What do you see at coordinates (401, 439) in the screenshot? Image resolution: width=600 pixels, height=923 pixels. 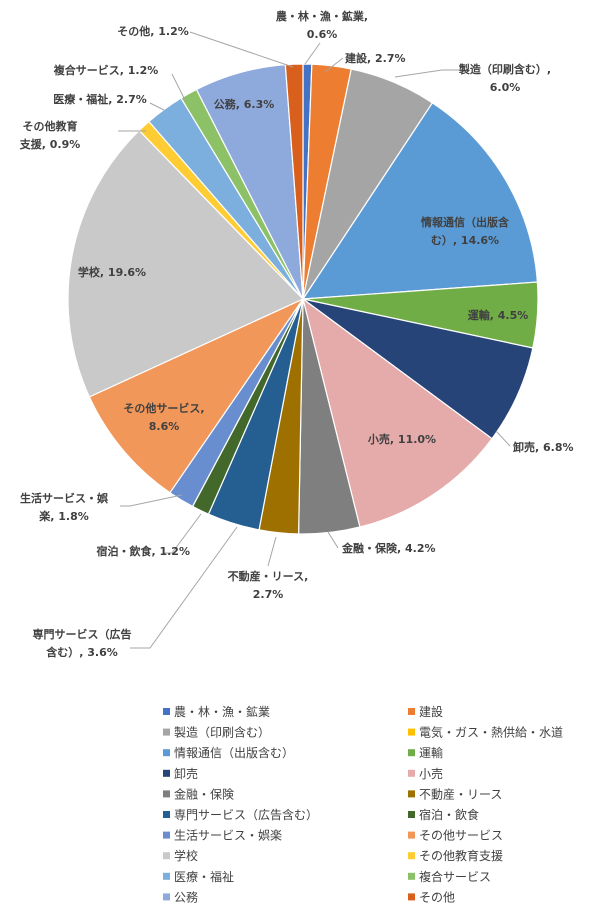 I see `data-label: 小売, 11.0%` at bounding box center [401, 439].